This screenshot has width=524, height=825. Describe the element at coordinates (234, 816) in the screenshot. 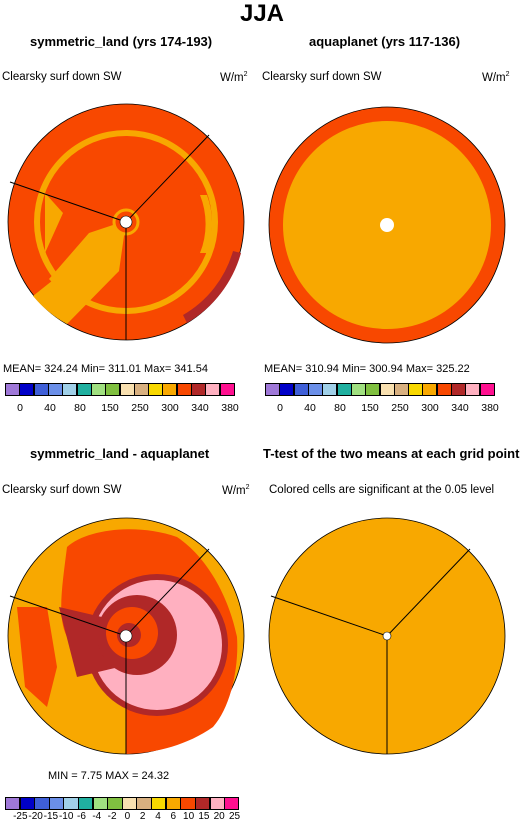

I see `colorbar-label: 25` at that location.